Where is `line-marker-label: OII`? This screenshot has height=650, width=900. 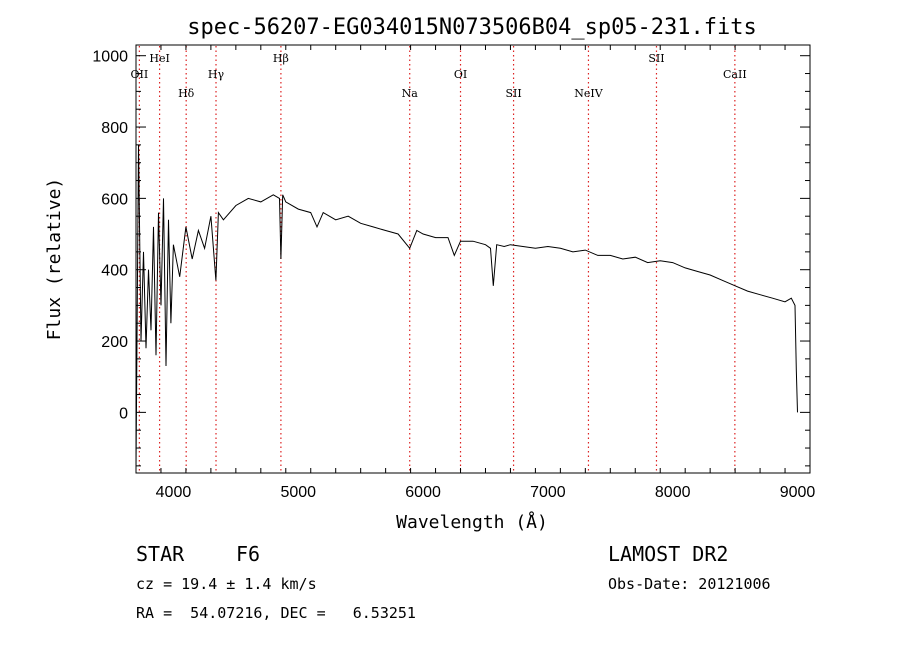 line-marker-label: OII is located at coordinates (140, 74).